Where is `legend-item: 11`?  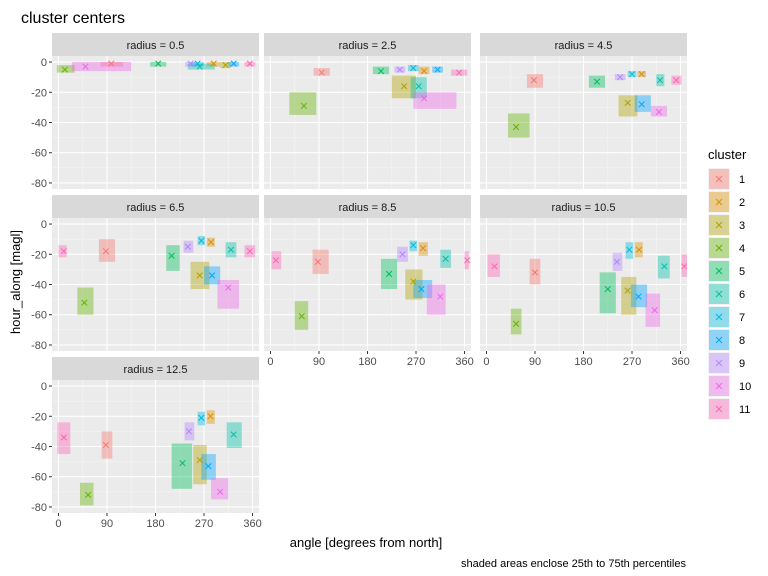
legend-item: 11 is located at coordinates (729, 409).